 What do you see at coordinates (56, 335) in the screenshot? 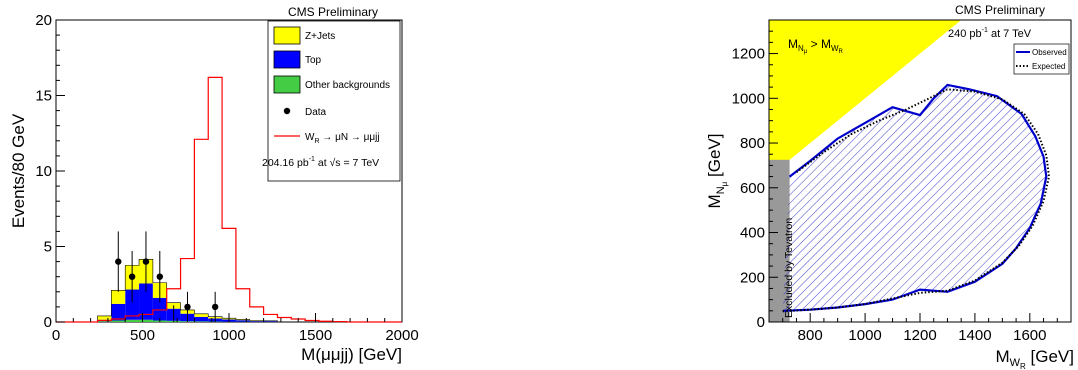
I see `x-tick-label: 0` at bounding box center [56, 335].